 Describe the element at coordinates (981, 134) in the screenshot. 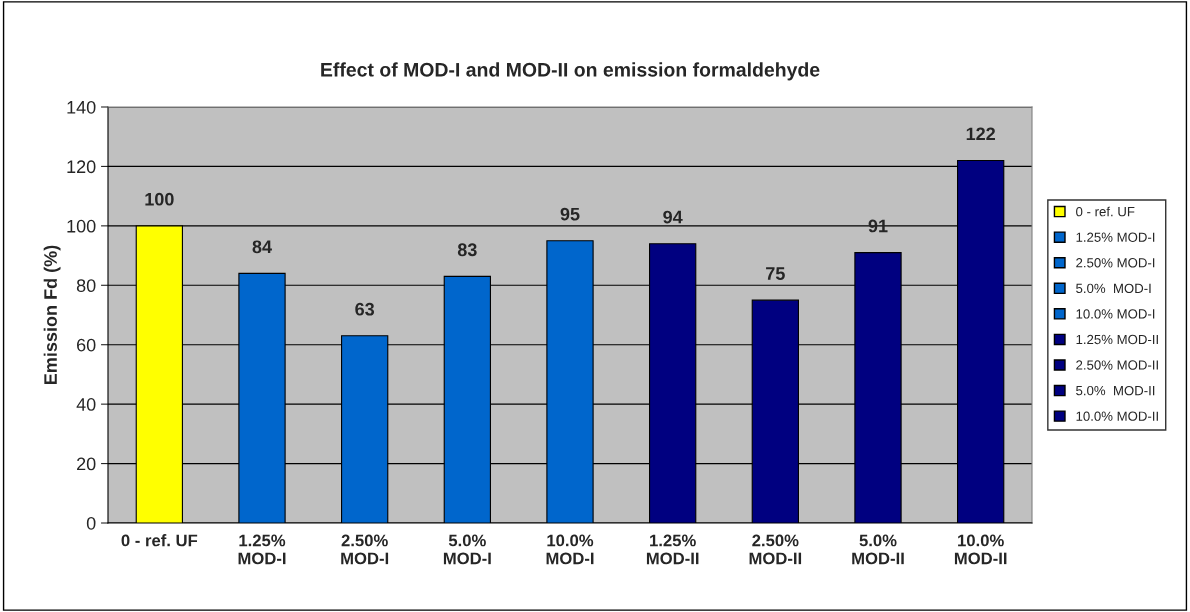

I see `data-label: 122` at that location.